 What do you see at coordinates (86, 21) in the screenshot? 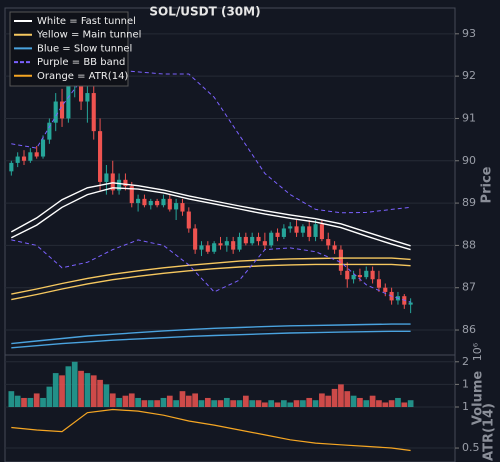
I see `legend-label: White = Fast tunnel` at bounding box center [86, 21].